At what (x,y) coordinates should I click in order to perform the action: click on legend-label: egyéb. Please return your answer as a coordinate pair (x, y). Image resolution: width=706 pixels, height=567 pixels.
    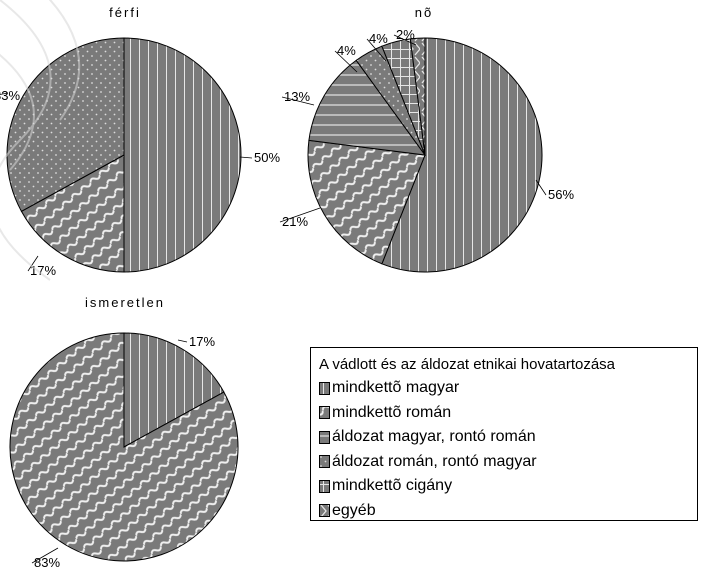
    Looking at the image, I should click on (354, 510).